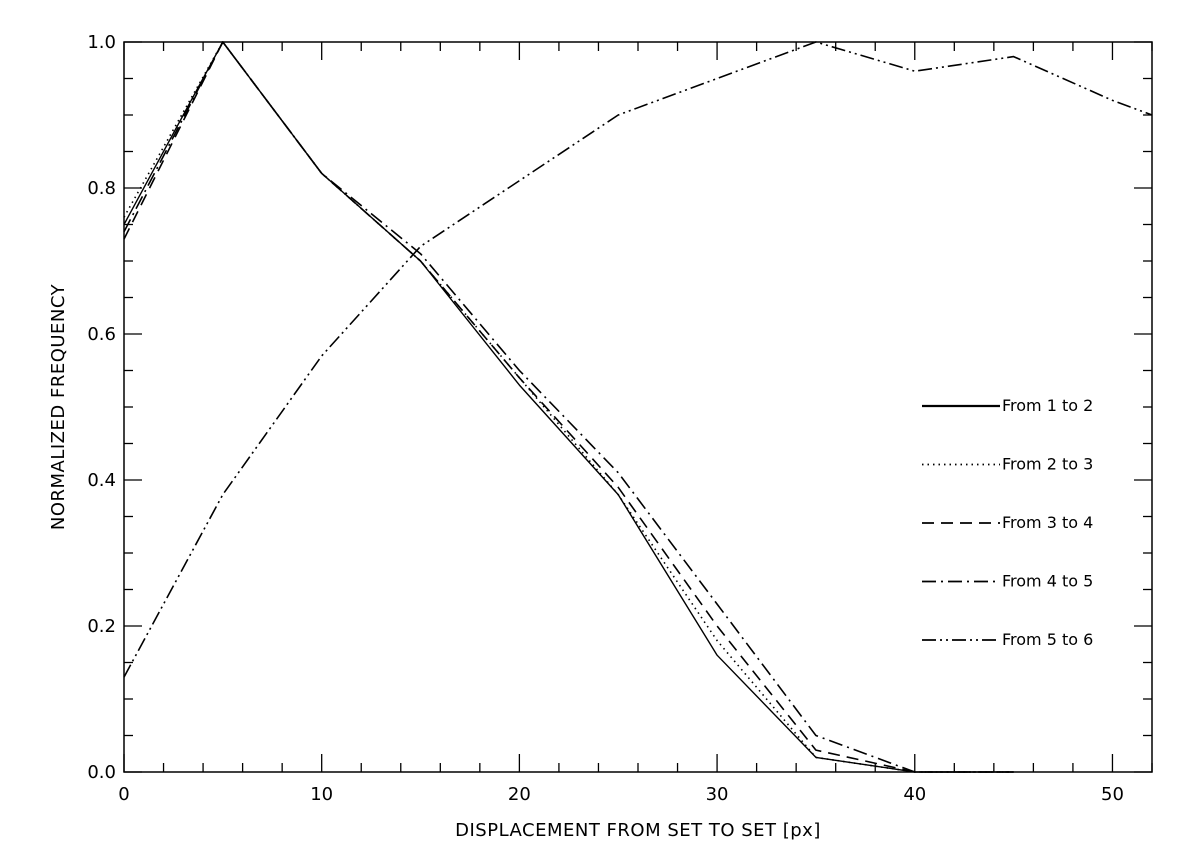 Image resolution: width=1200 pixels, height=860 pixels. Describe the element at coordinates (717, 794) in the screenshot. I see `x-tick-label: 30` at that location.